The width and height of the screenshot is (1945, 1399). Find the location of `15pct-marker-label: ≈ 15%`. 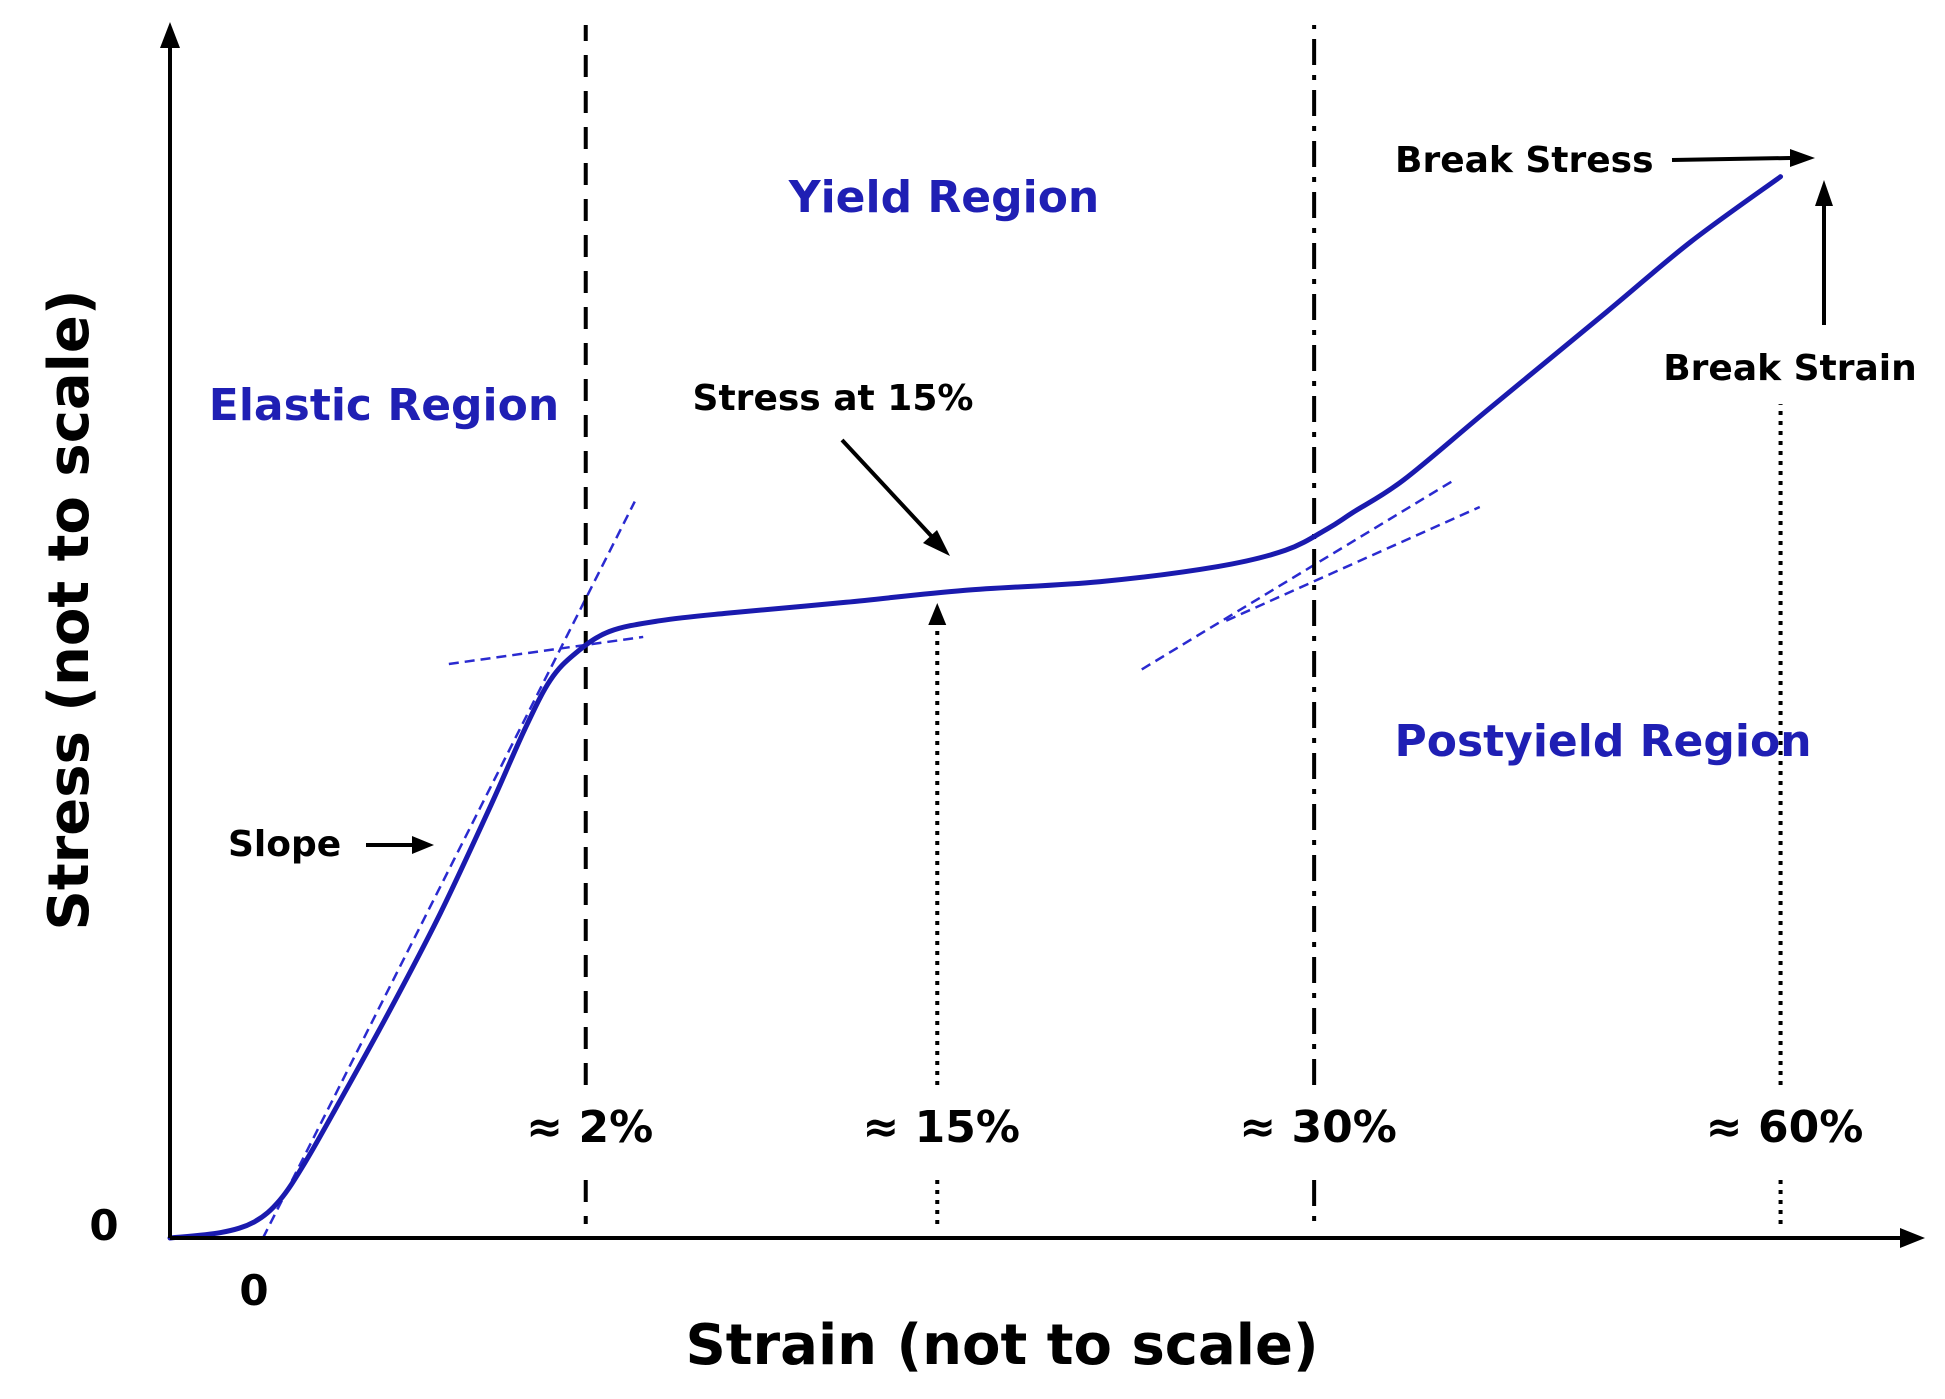

15pct-marker-label: ≈ 15% is located at coordinates (942, 1127).